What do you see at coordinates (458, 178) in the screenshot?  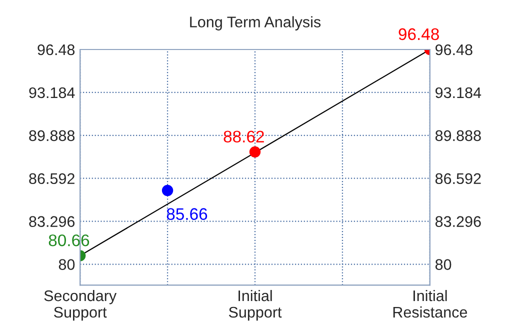 I see `y2-tick-label: 86.592` at bounding box center [458, 178].